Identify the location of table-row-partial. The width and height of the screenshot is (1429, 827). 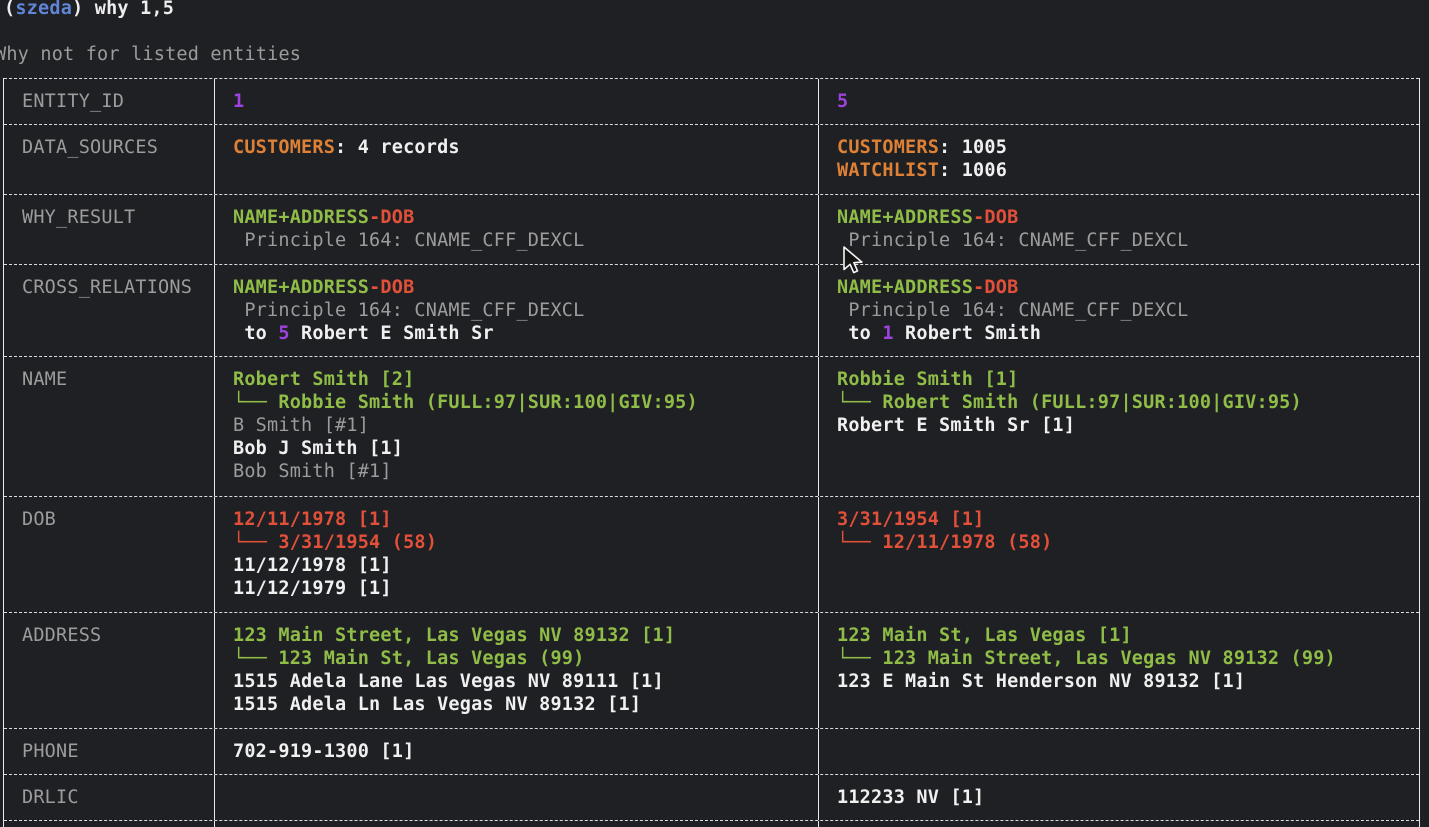
(711, 823).